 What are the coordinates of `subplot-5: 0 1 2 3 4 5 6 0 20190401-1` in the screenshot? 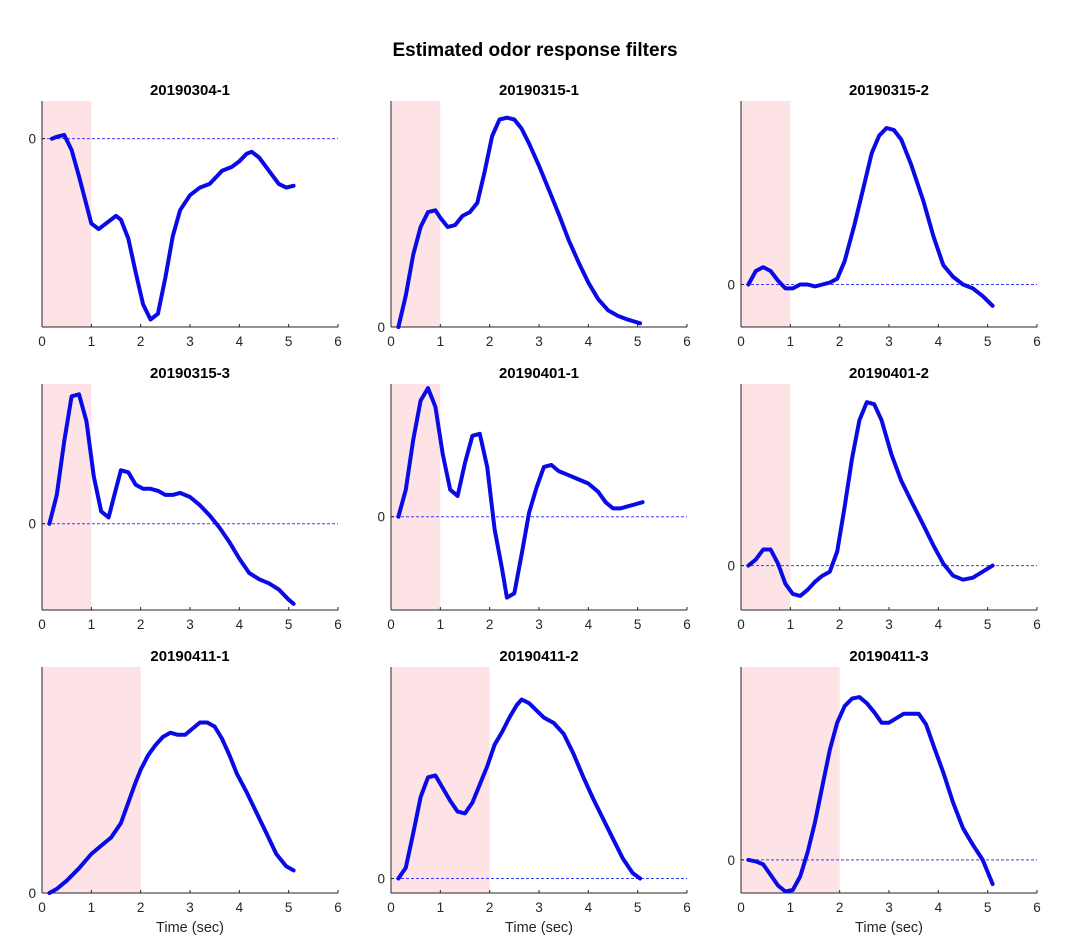 It's located at (533, 498).